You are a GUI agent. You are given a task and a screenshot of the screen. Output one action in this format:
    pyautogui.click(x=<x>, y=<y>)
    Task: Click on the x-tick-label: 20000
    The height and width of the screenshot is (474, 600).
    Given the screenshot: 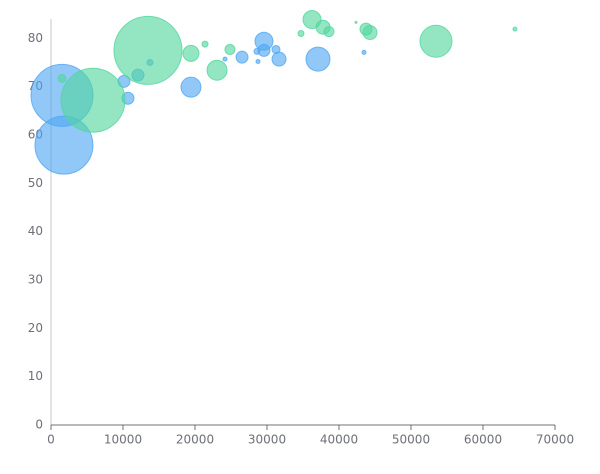 What is the action you would take?
    pyautogui.click(x=195, y=440)
    